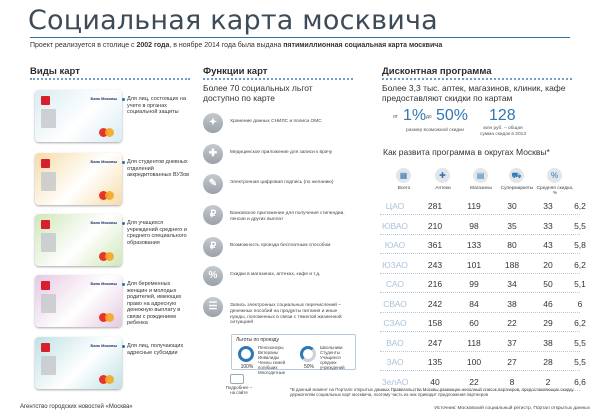 This screenshot has width=600, height=417. What do you see at coordinates (403, 175) in the screenshot?
I see `building-icon: ▦` at bounding box center [403, 175].